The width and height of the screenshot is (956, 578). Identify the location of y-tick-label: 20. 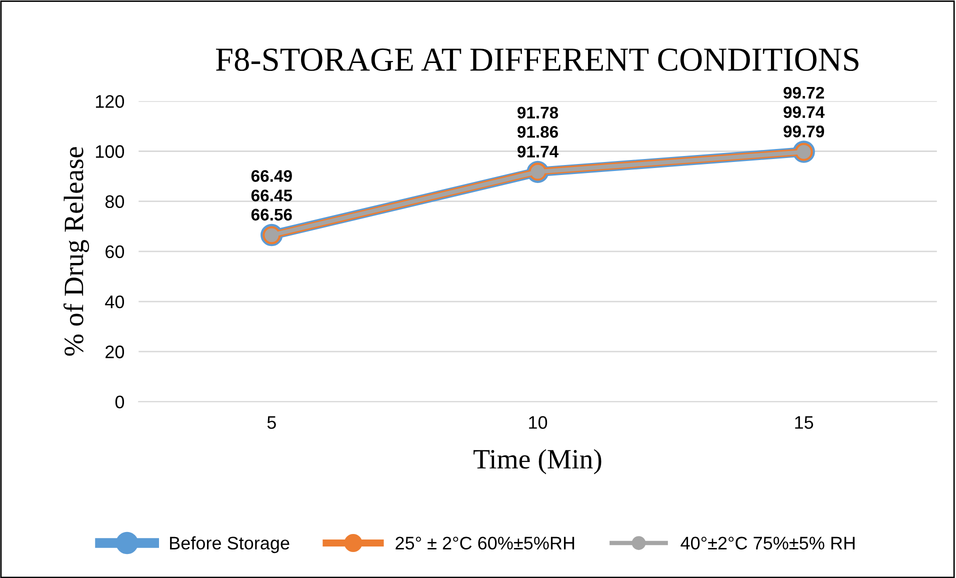
(115, 352).